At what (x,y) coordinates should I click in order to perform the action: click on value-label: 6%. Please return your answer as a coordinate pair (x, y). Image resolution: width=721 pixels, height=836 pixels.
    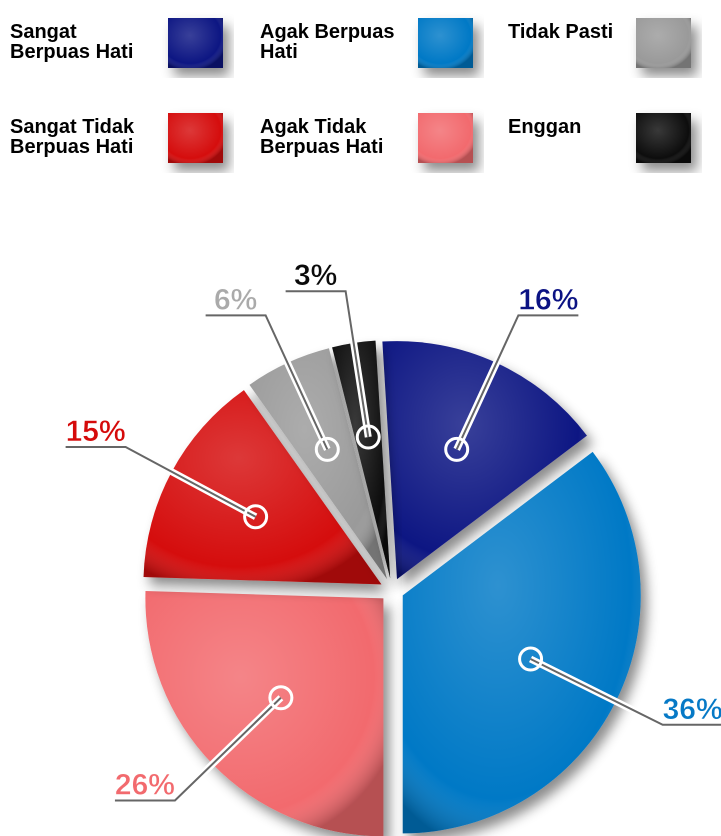
    Looking at the image, I should click on (235, 299).